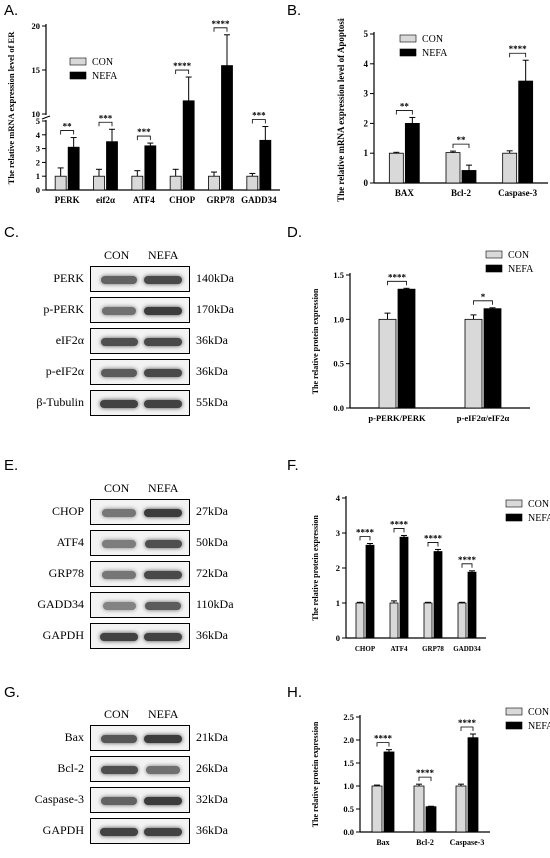 This screenshot has width=550, height=858. What do you see at coordinates (212, 573) in the screenshot?
I see `molecular-weight-label: 72kDa` at bounding box center [212, 573].